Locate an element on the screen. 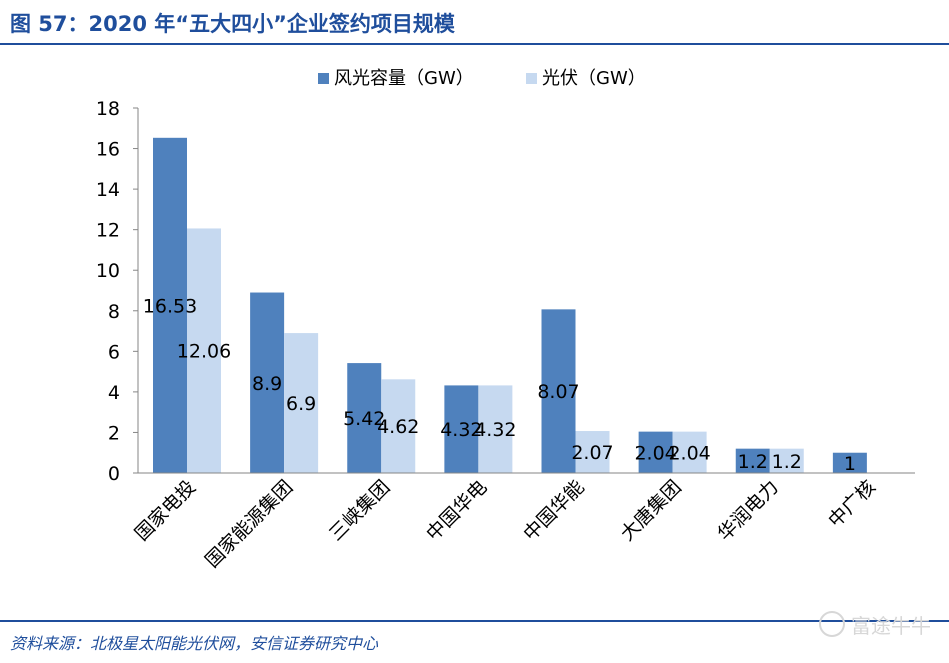 The height and width of the screenshot is (663, 949). y-tick-label: 2 is located at coordinates (114, 433).